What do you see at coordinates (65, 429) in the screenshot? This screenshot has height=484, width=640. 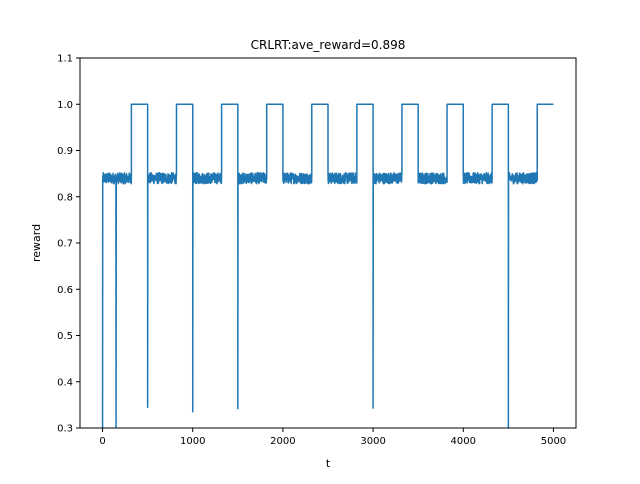 I see `y-tick-label: 0.3` at bounding box center [65, 429].